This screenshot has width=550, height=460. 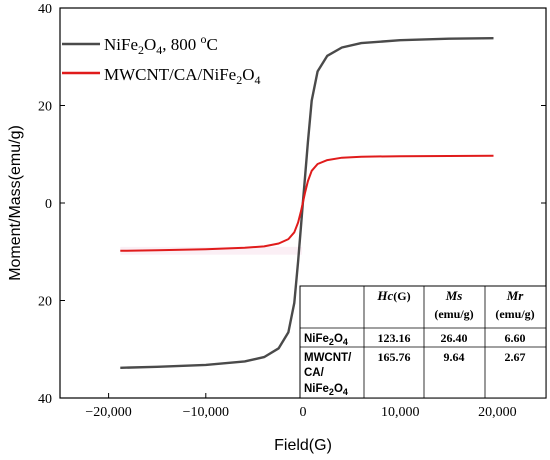 What do you see at coordinates (393, 295) in the screenshot?
I see `table-header-hc: Hc(G)` at bounding box center [393, 295].